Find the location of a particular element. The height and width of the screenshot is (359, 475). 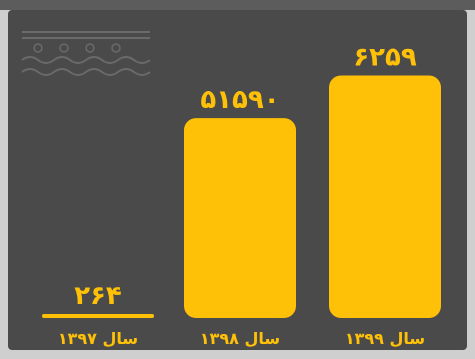

water-waves-icon is located at coordinates (86, 53).